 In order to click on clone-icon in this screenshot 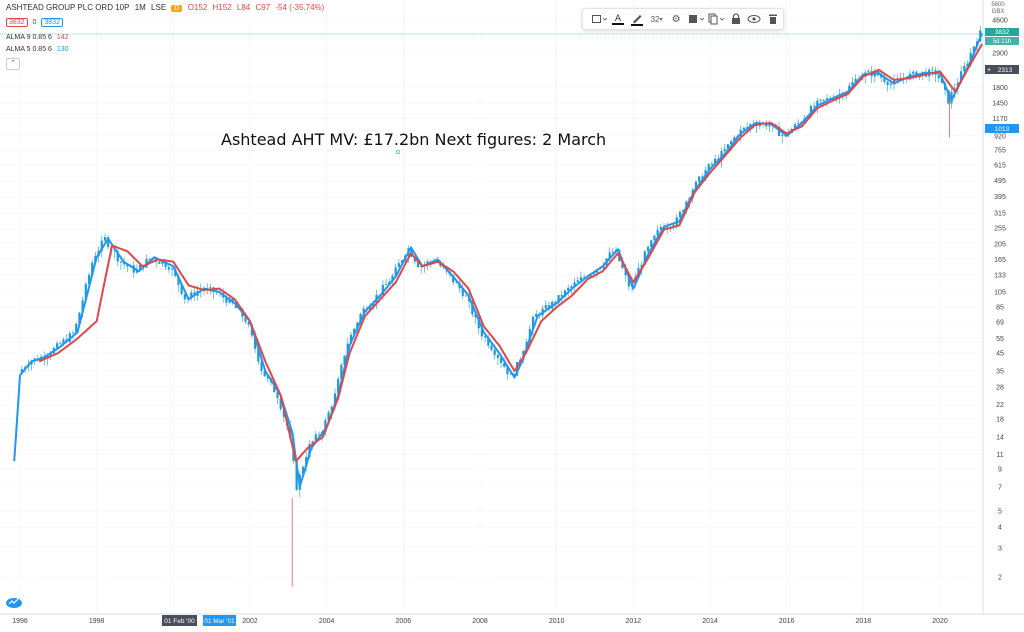, I will do `click(715, 19)`.